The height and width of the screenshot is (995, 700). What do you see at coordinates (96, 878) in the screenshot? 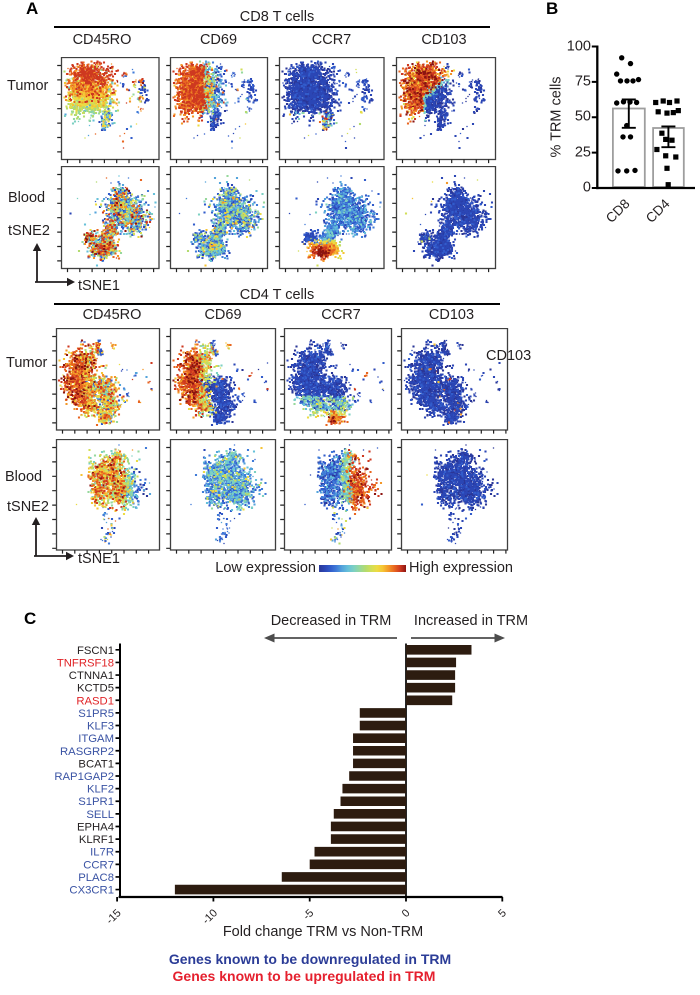
I see `svg-text: PLAC8` at bounding box center [96, 878].